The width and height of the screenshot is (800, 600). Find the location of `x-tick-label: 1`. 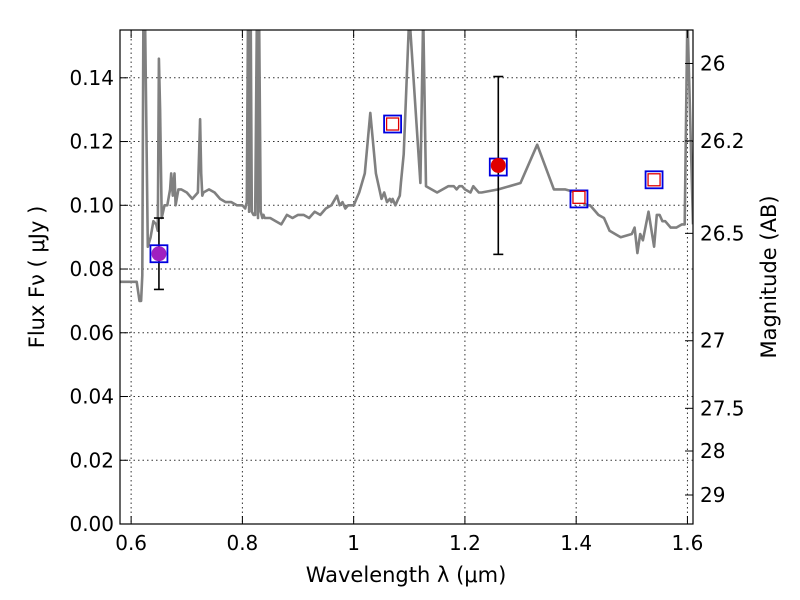

x-tick-label: 1 is located at coordinates (353, 543).